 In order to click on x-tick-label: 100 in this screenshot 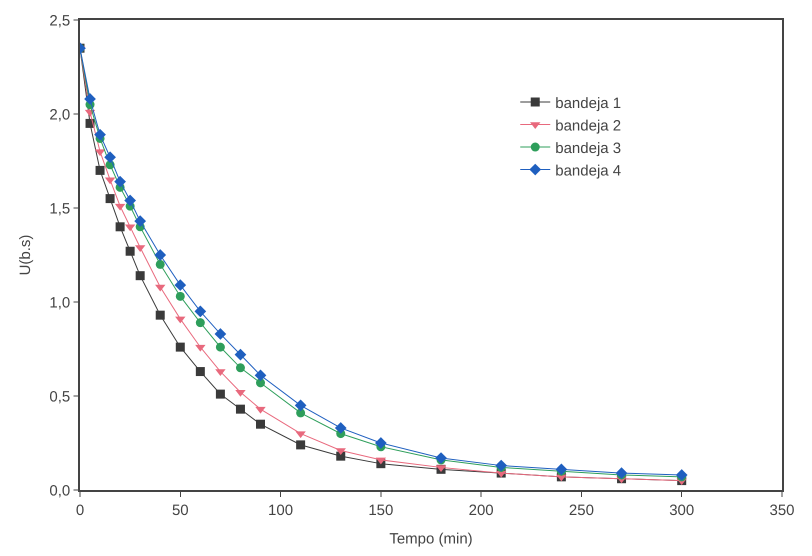, I will do `click(281, 510)`.